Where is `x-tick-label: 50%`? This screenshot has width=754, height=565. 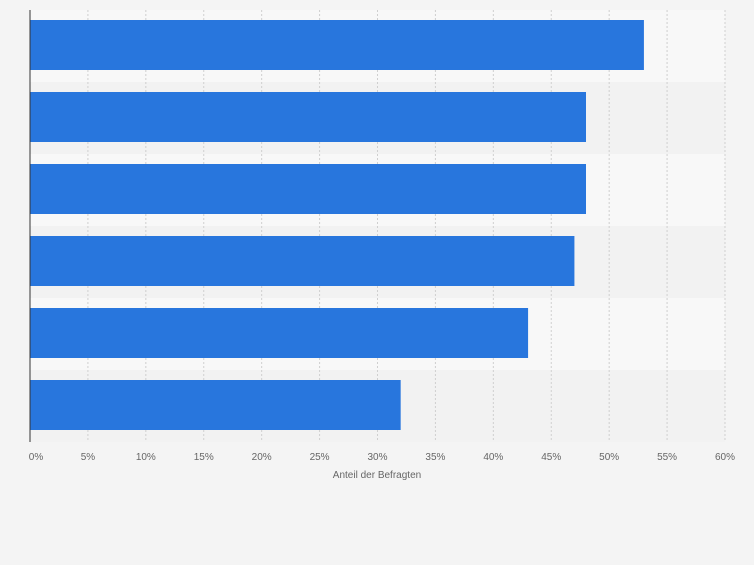 x-tick-label: 50% is located at coordinates (609, 457).